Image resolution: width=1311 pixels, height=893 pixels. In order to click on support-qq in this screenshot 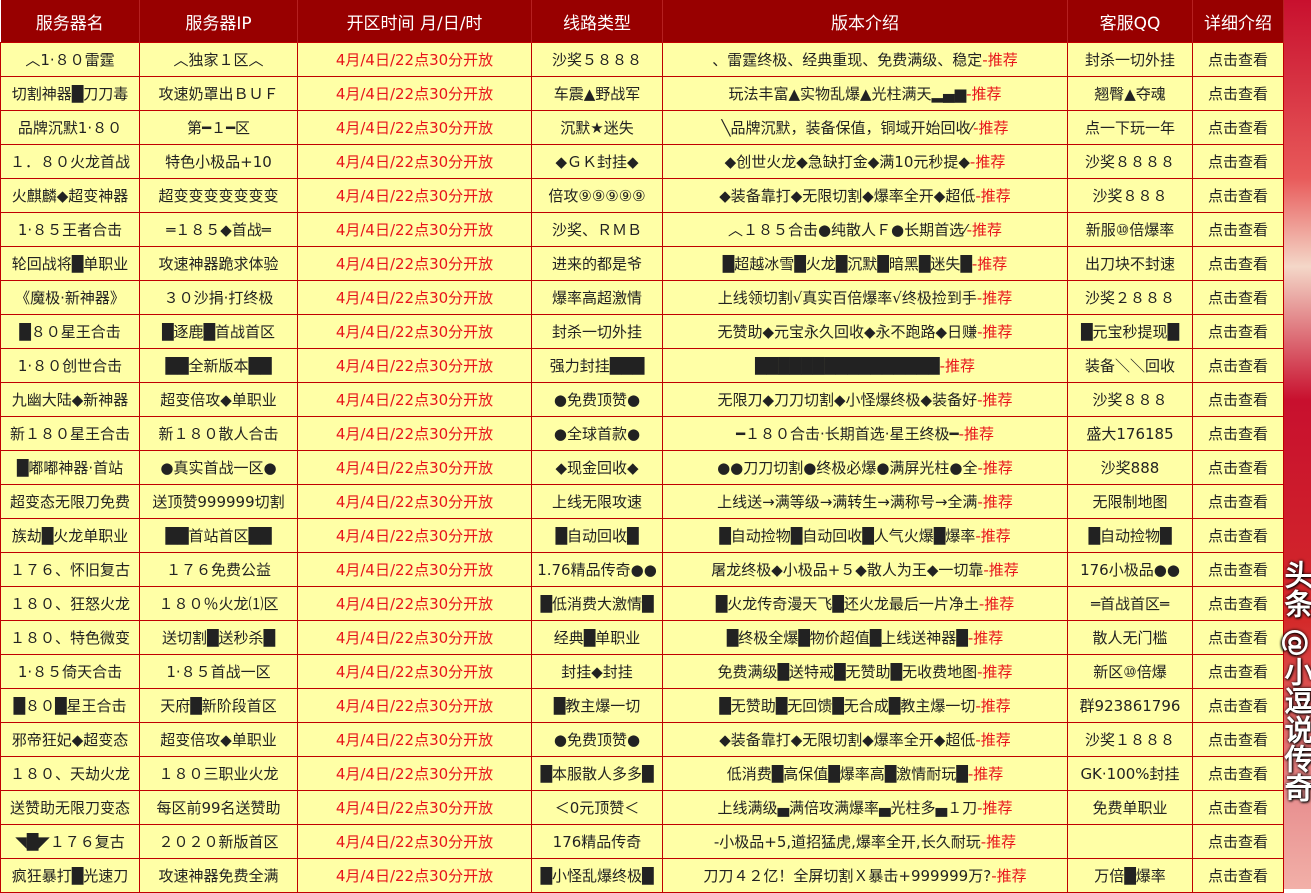, I will do `click(1130, 841)`.